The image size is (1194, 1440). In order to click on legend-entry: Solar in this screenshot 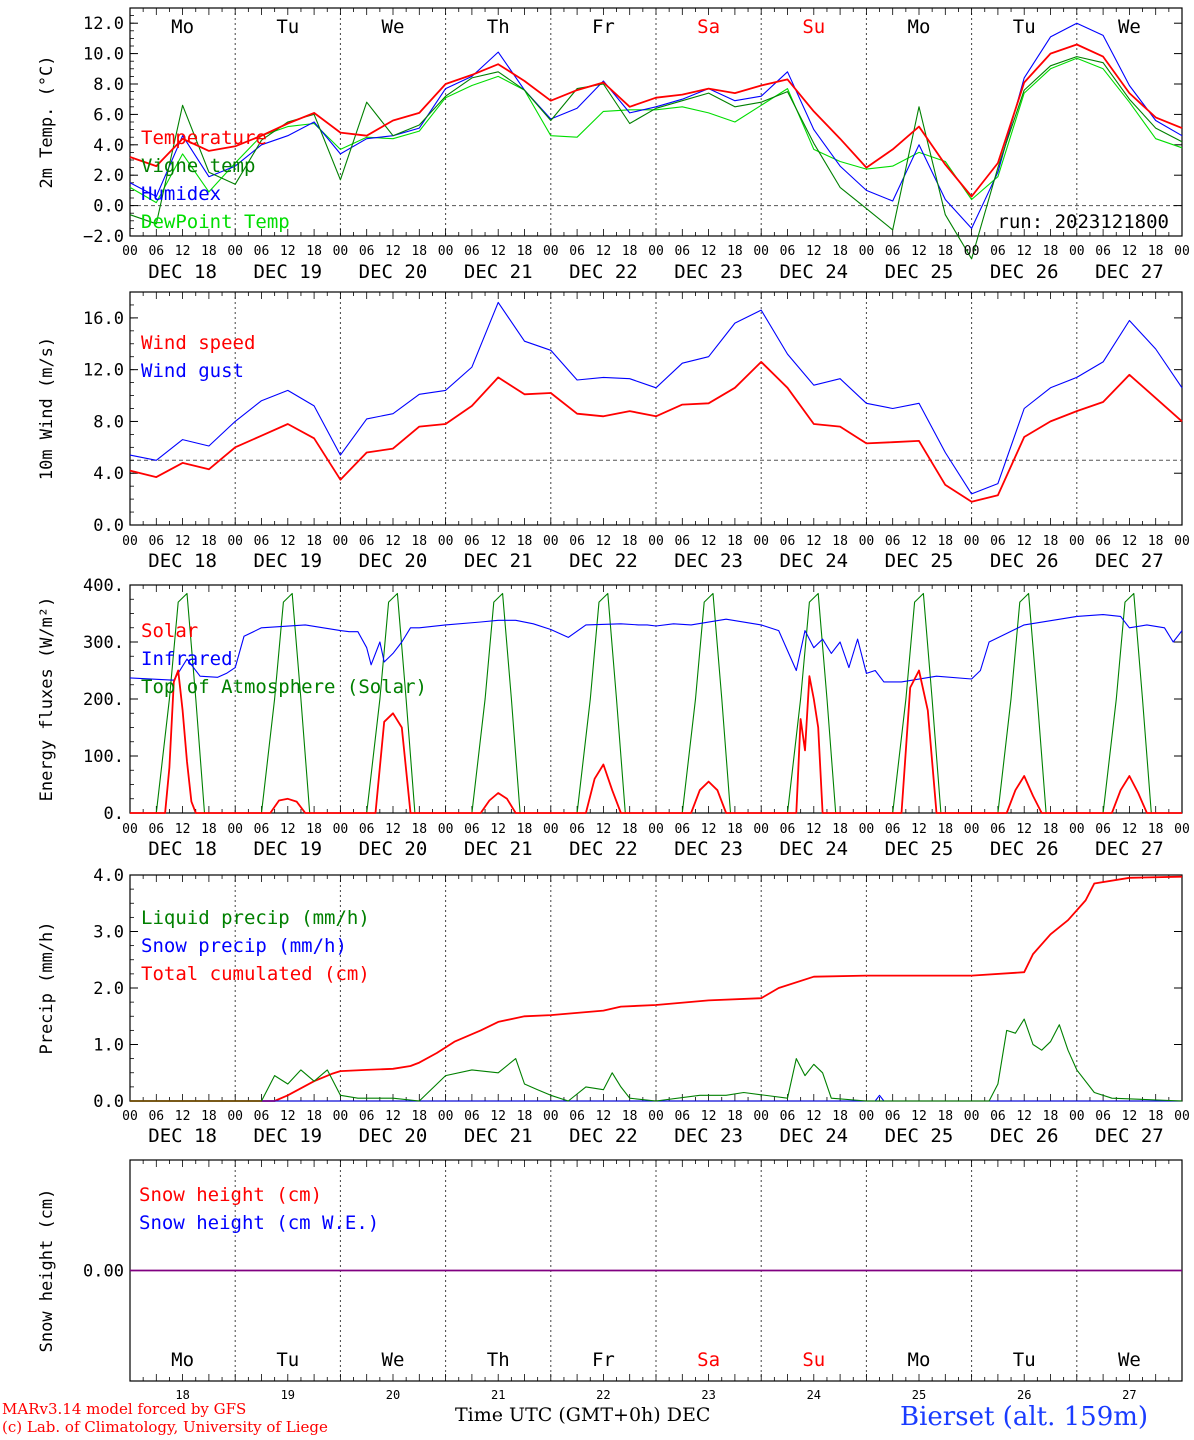, I will do `click(169, 631)`.